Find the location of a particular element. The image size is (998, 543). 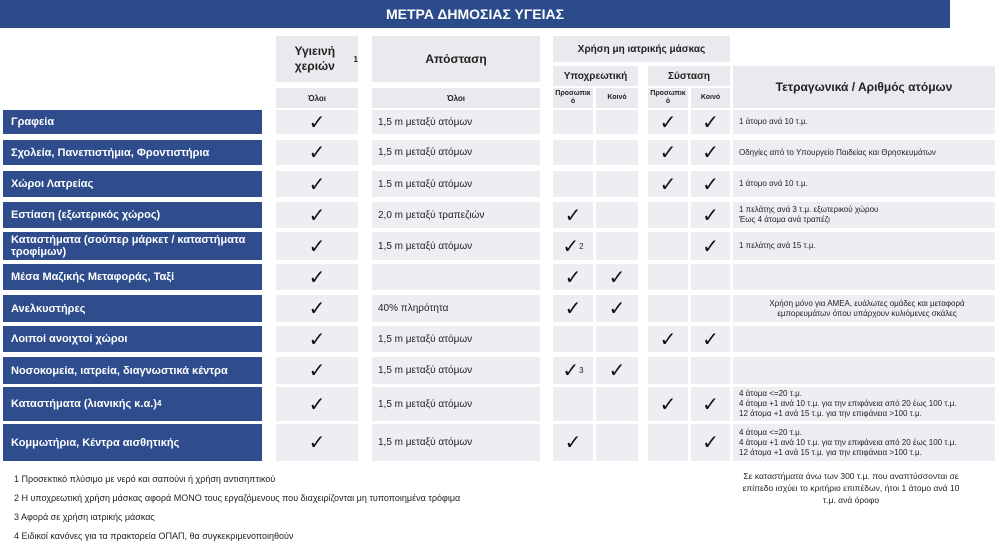

row-label: Μέσα Μαζικής Μεταφοράς, Ταξί is located at coordinates (132, 277).